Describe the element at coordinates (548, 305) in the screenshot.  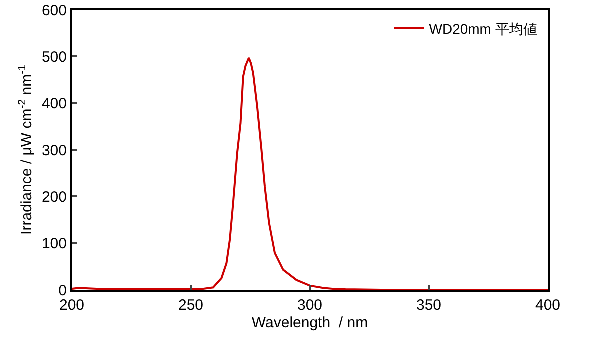
I see `x-tick-label: 400` at that location.